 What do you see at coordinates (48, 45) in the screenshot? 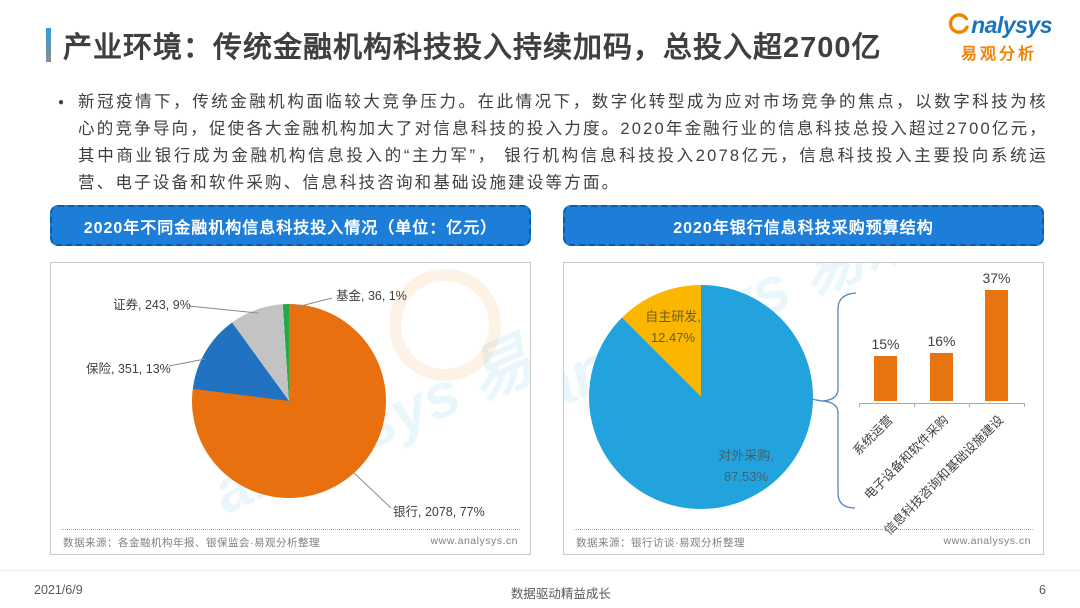
I see `title-accent-bar` at bounding box center [48, 45].